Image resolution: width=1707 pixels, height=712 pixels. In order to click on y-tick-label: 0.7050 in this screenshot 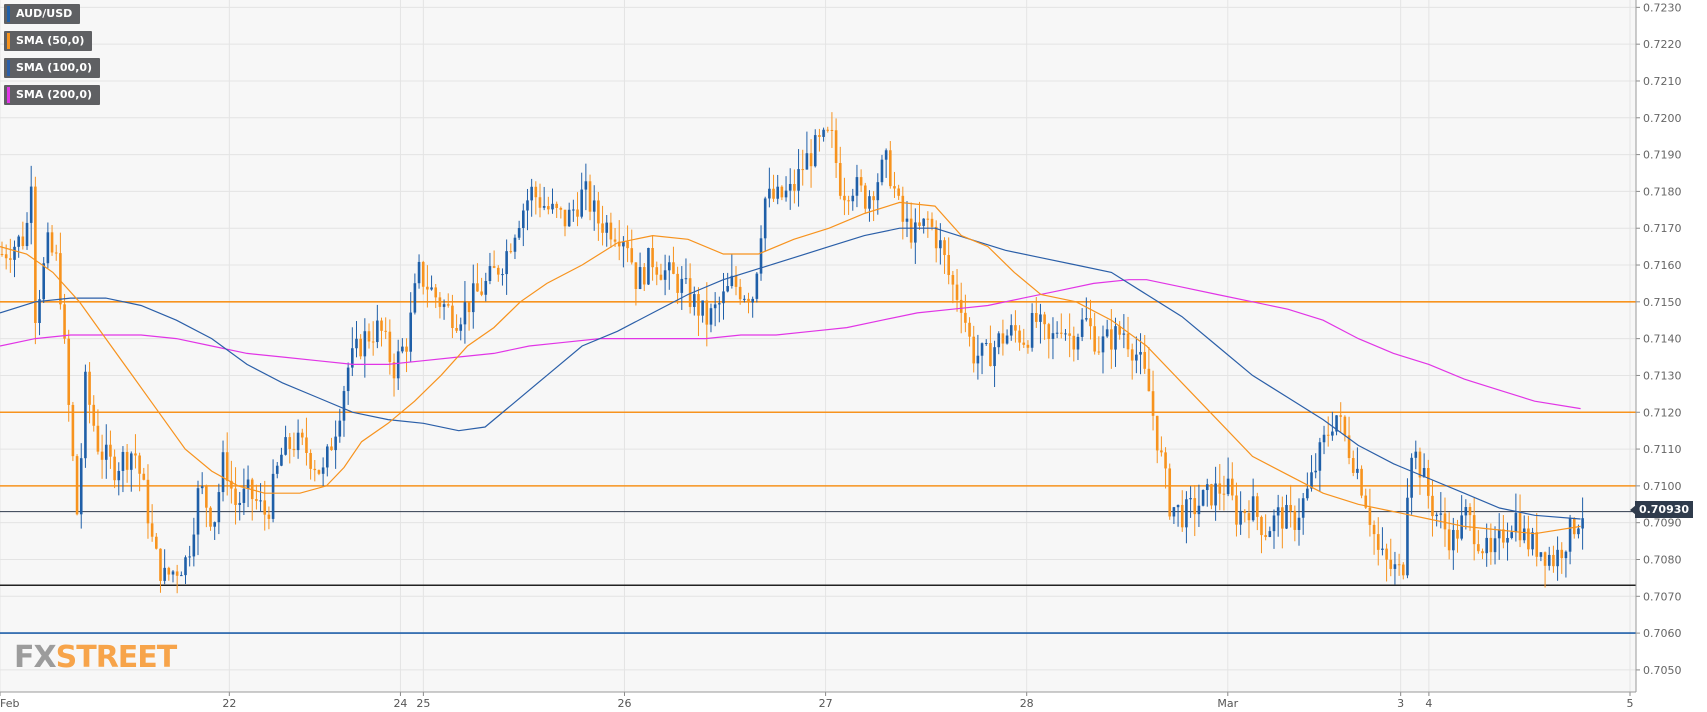, I will do `click(1662, 670)`.